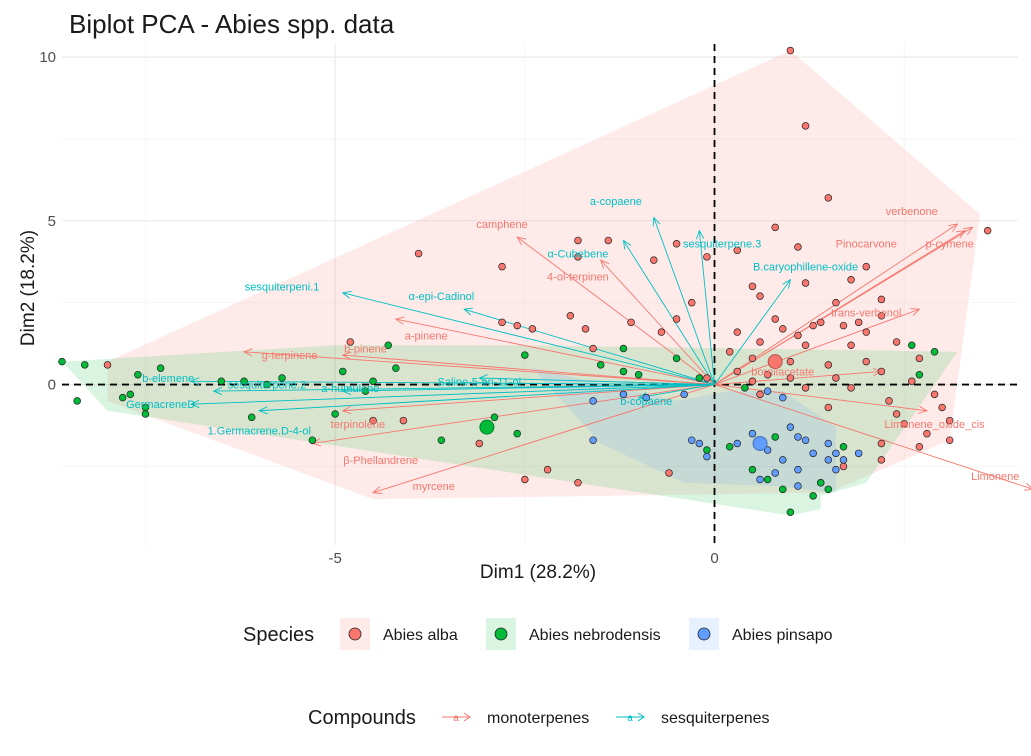  I want to click on vector-label: α-epi-Cadinol, so click(442, 297).